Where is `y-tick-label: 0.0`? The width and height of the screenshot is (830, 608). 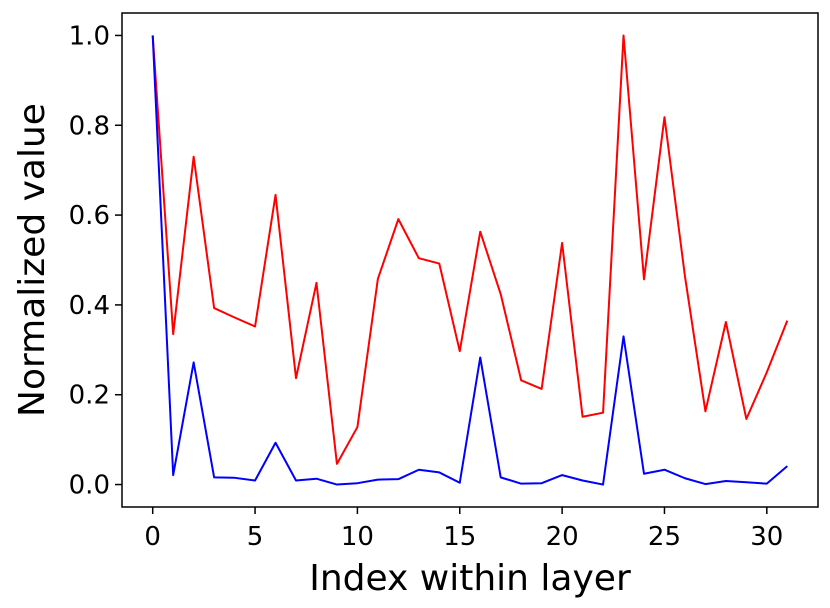
y-tick-label: 0.0 is located at coordinates (89, 486).